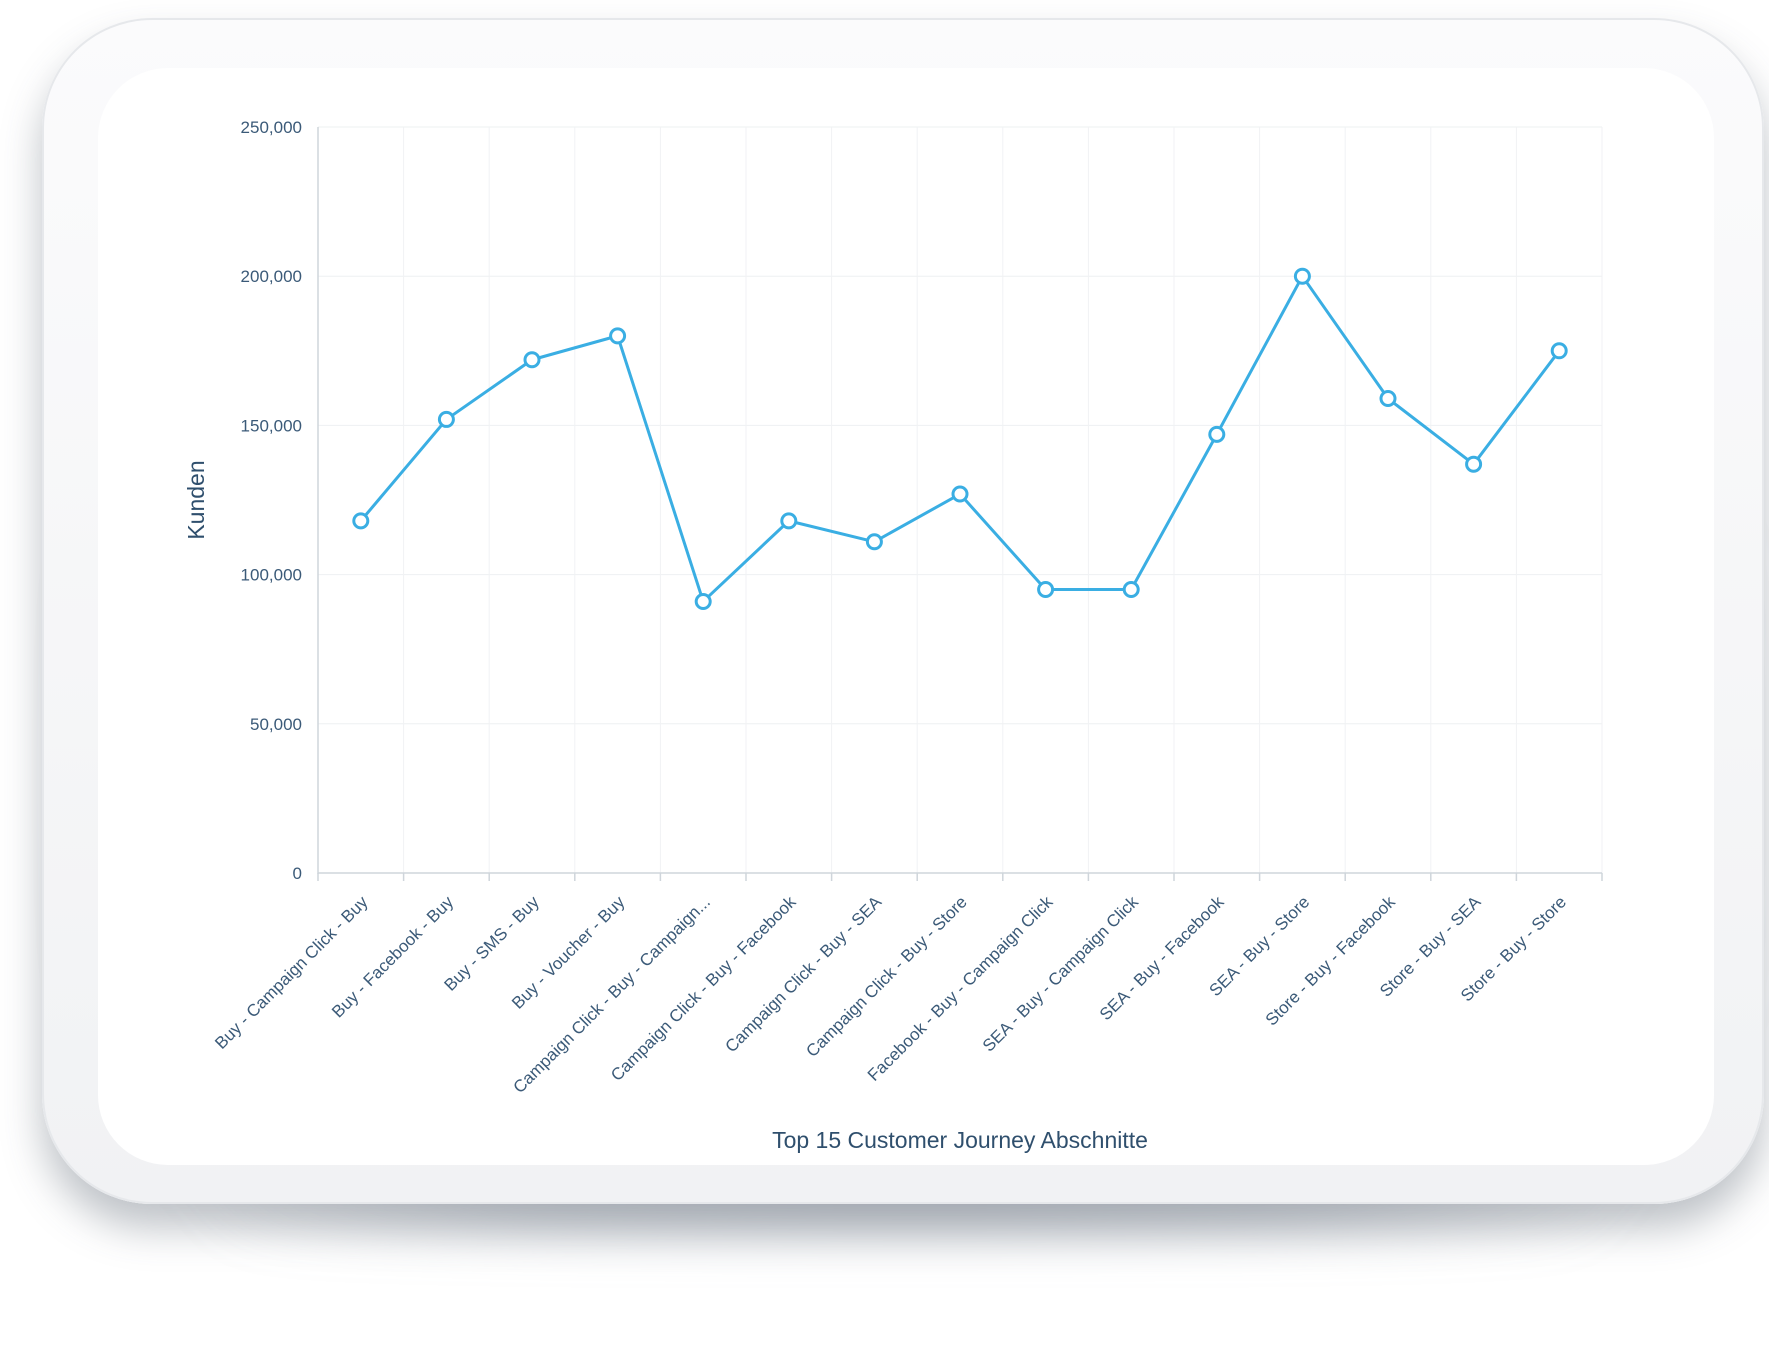  I want to click on x-tick-label: Campaign Click - Buy - SEA, so click(803, 974).